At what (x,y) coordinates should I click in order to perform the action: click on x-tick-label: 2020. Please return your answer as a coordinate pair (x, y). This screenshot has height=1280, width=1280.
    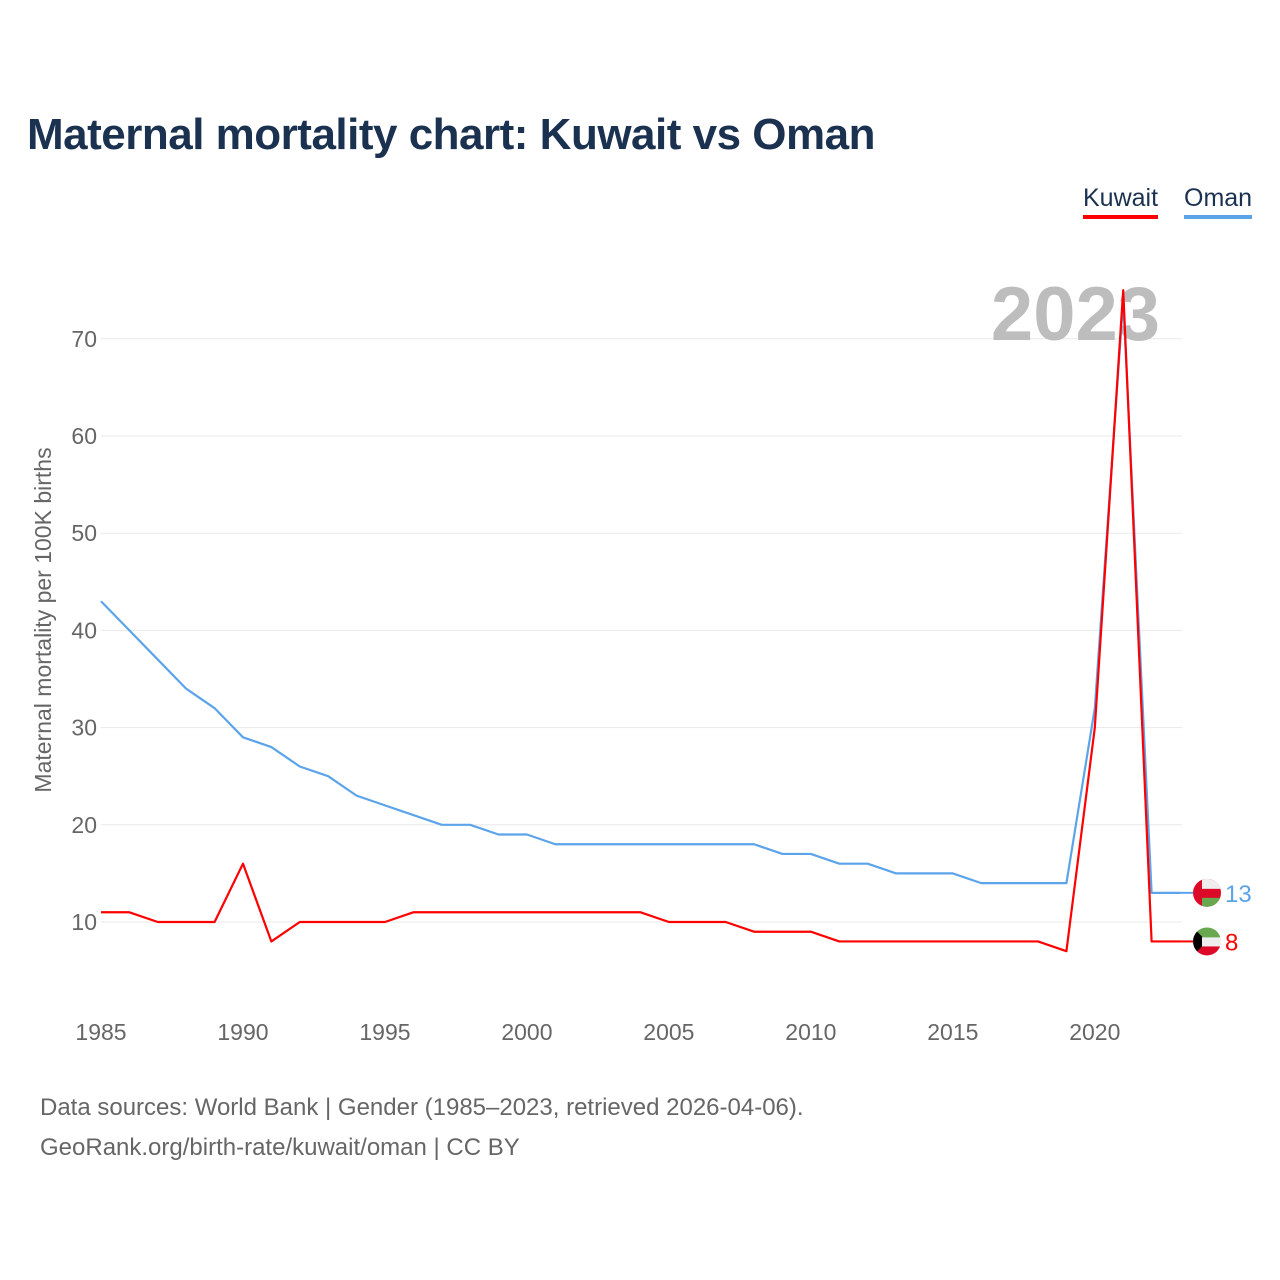
    Looking at the image, I should click on (1094, 1032).